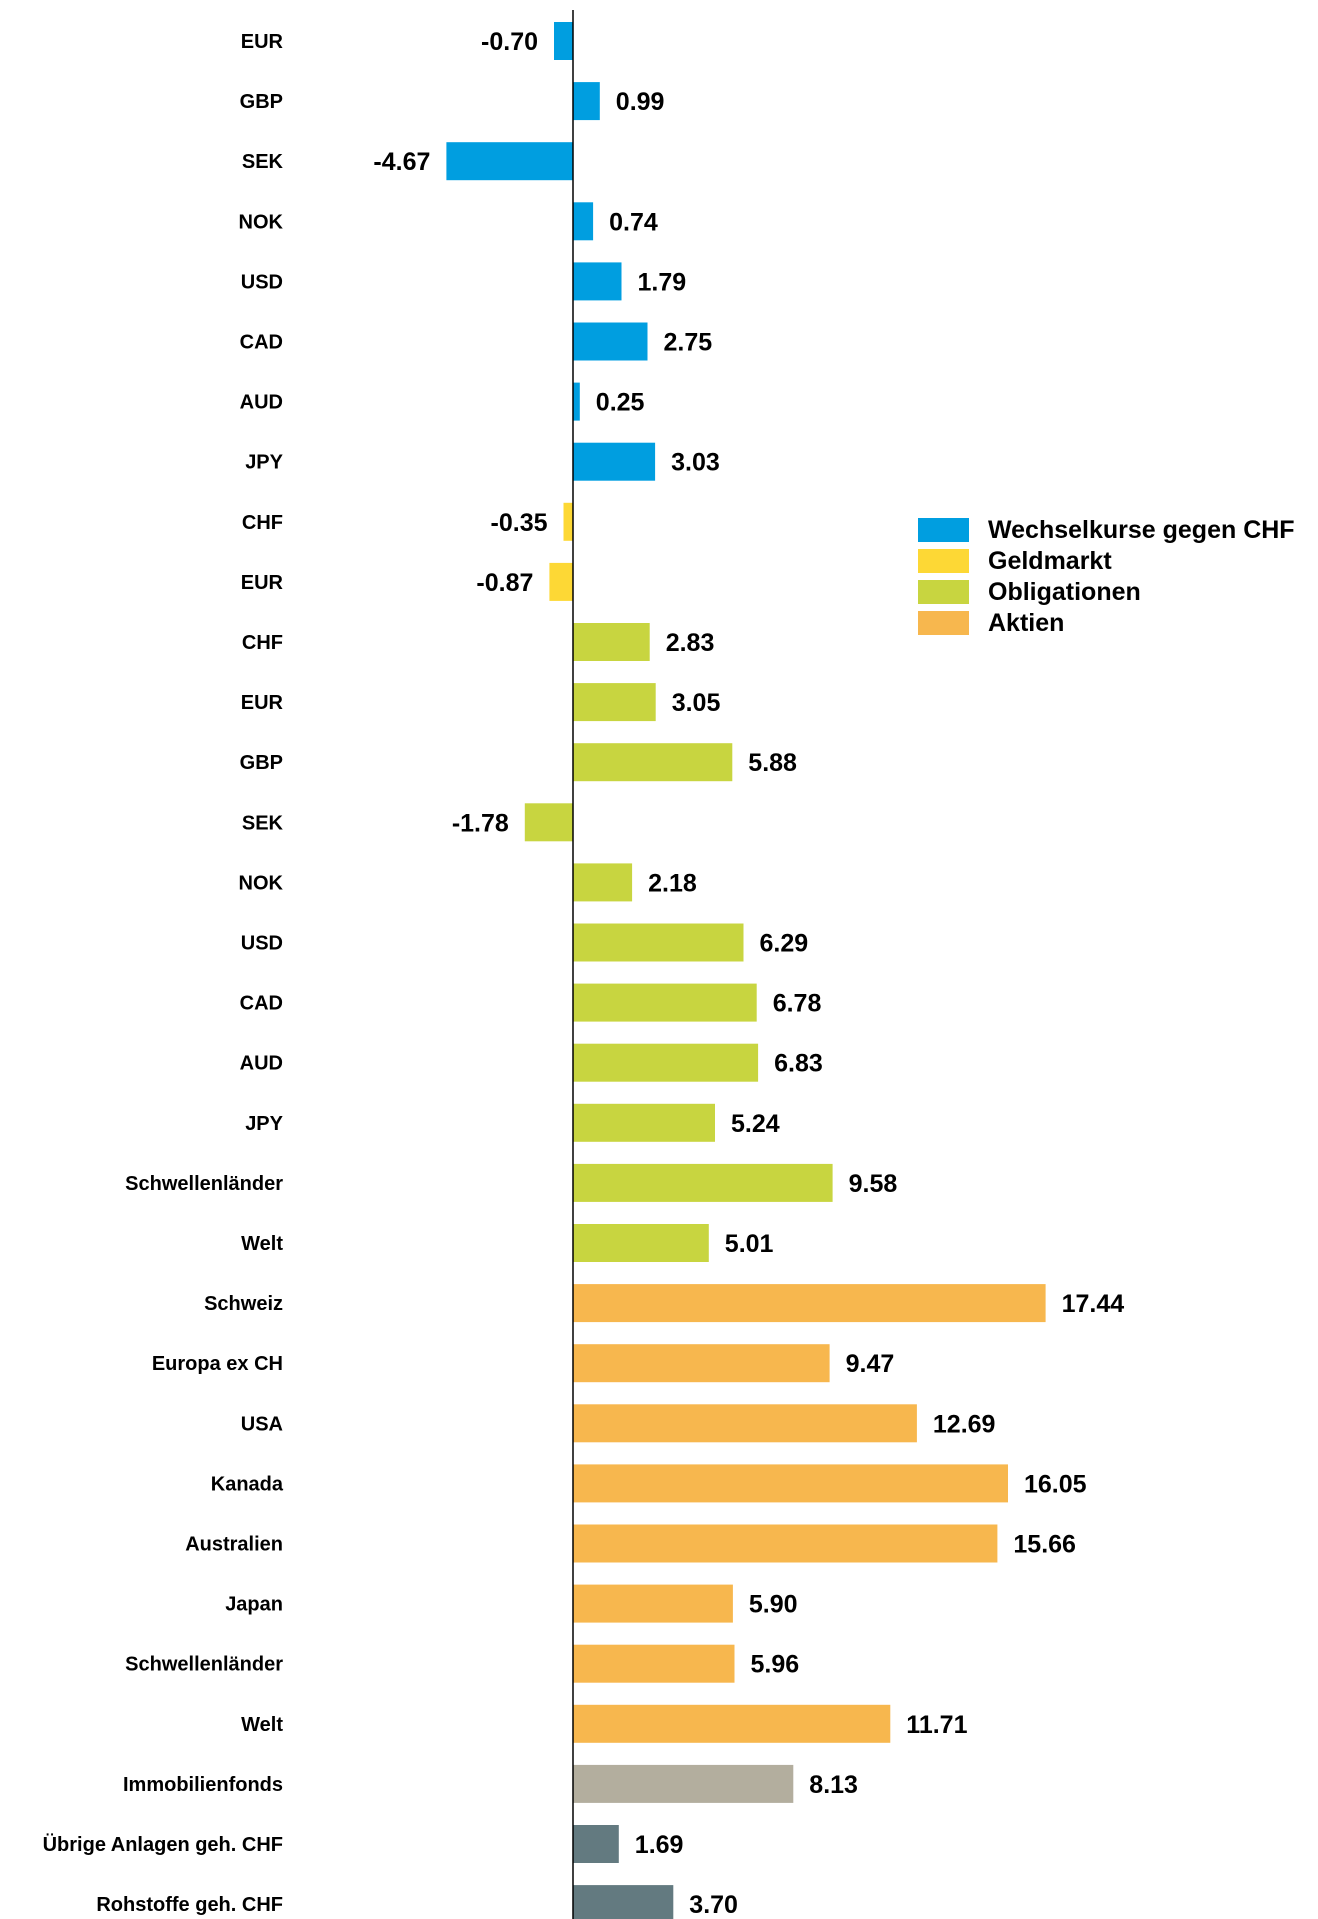 The height and width of the screenshot is (1919, 1318). Describe the element at coordinates (749, 1244) in the screenshot. I see `value-label-20: 5.01` at that location.